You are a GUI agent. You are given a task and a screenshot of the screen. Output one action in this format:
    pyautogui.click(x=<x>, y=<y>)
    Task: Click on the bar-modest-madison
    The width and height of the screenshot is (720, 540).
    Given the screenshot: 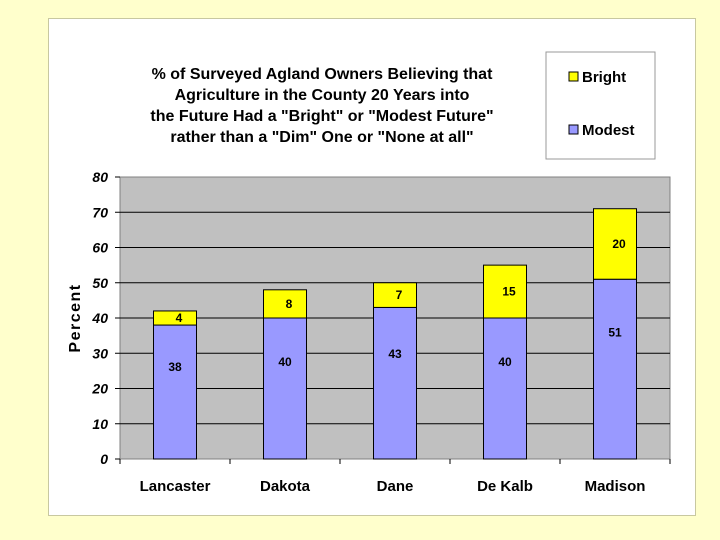 What is the action you would take?
    pyautogui.click(x=615, y=369)
    